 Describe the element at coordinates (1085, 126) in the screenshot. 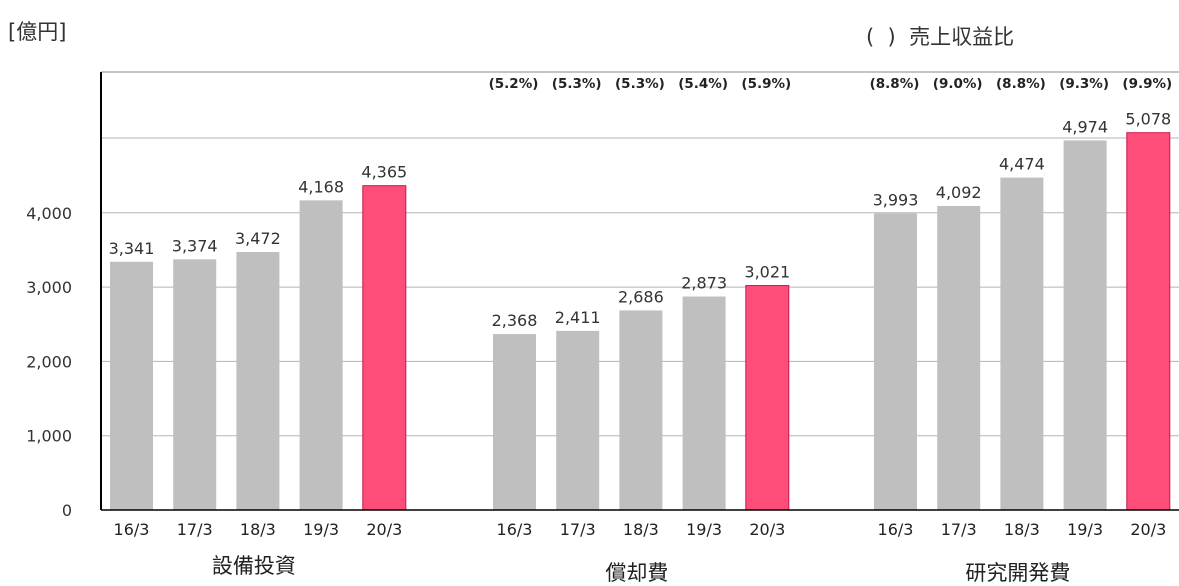

I see `bar-value-label: 4,974` at that location.